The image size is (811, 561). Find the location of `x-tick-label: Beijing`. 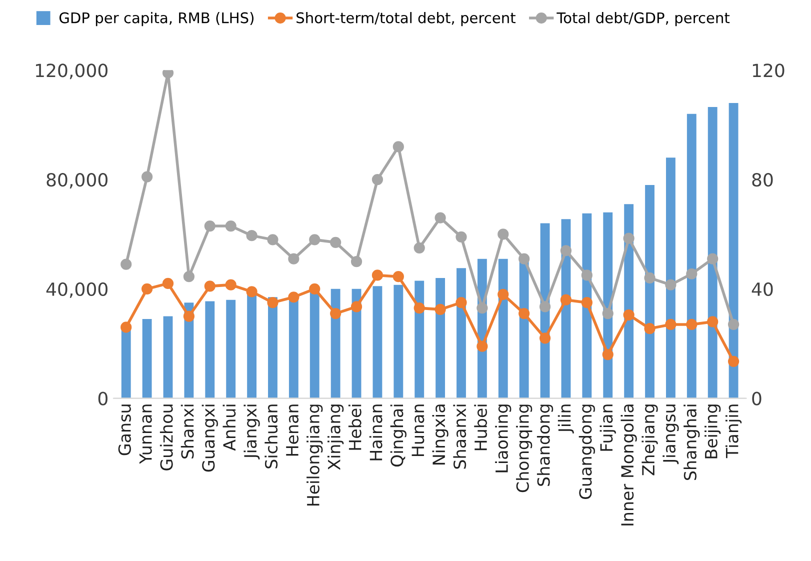

x-tick-label: Beijing is located at coordinates (712, 431).